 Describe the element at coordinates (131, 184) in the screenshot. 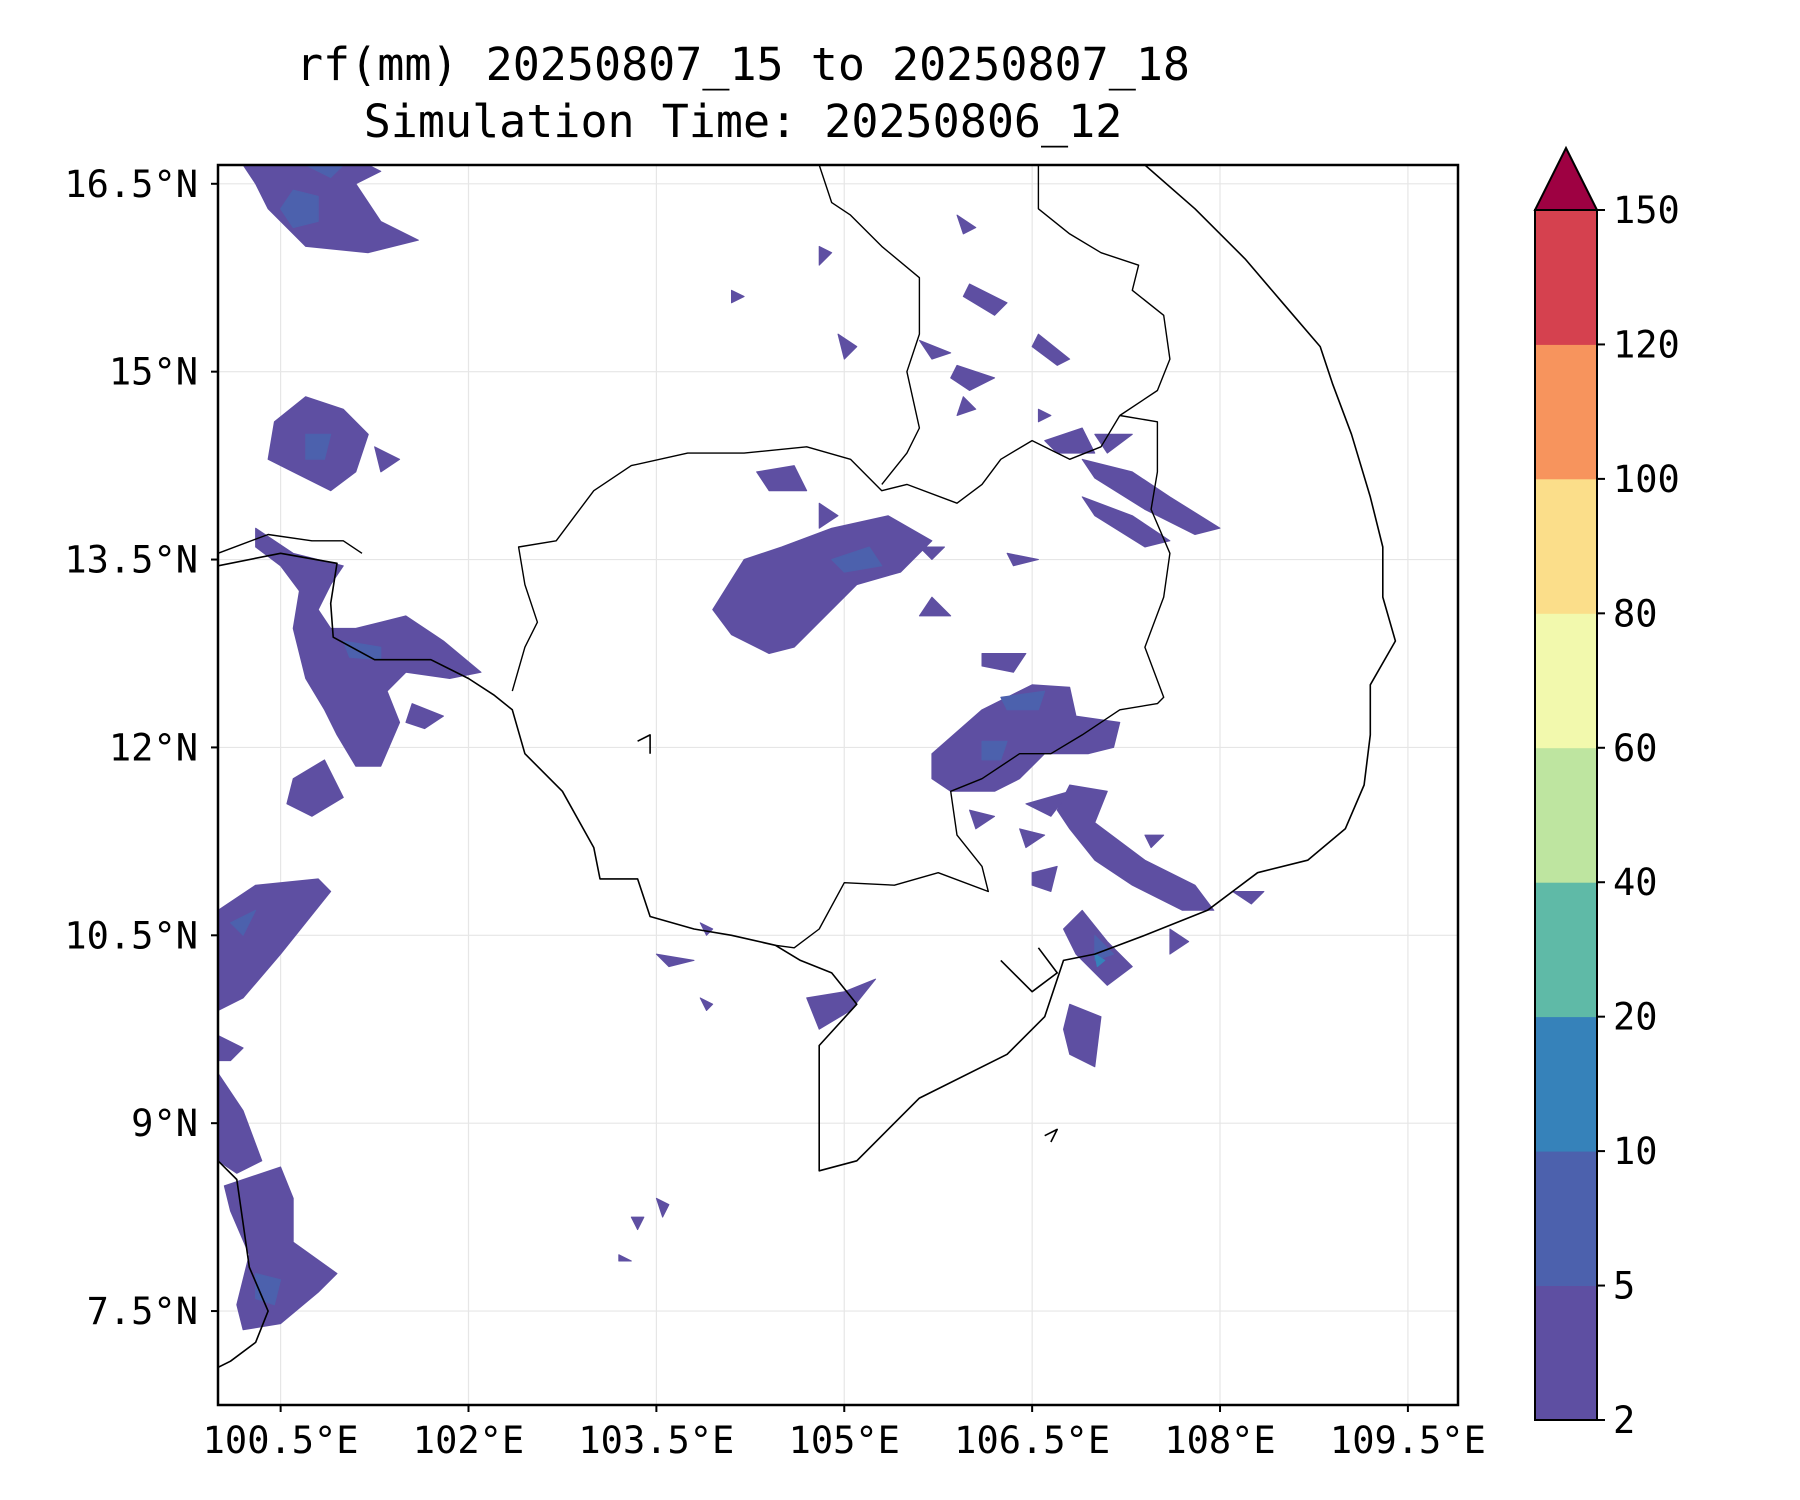

I see `lat-tick-label: 16.5°N` at that location.